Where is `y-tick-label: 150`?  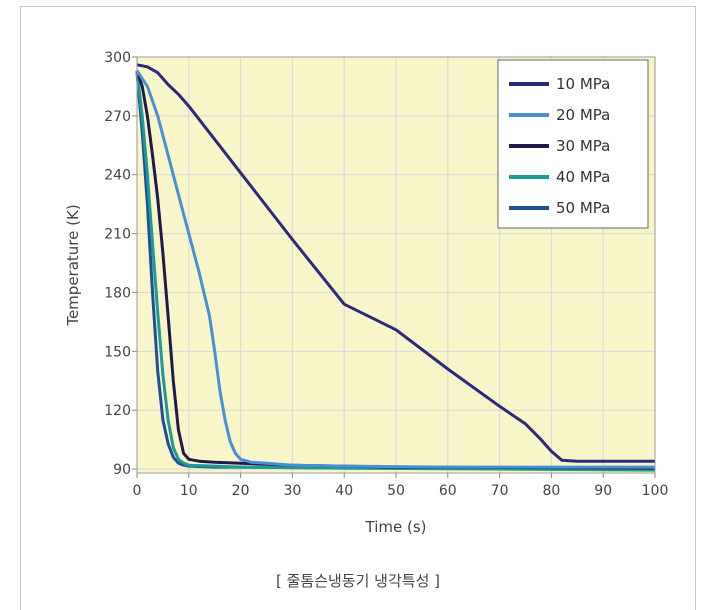 y-tick-label: 150 is located at coordinates (117, 352).